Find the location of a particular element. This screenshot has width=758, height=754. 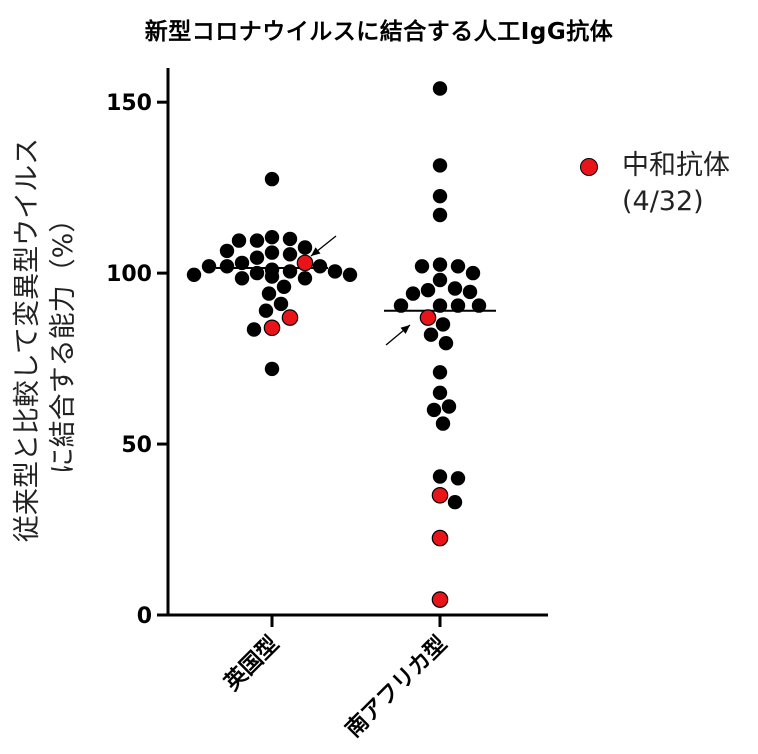

chart-title: 新型コロナウイルスに結合する人工IgG抗体 is located at coordinates (379, 32).